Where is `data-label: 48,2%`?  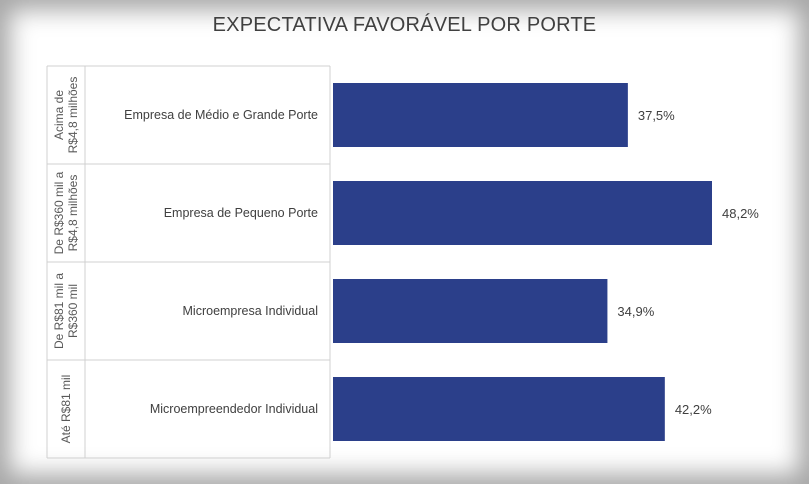 data-label: 48,2% is located at coordinates (740, 213).